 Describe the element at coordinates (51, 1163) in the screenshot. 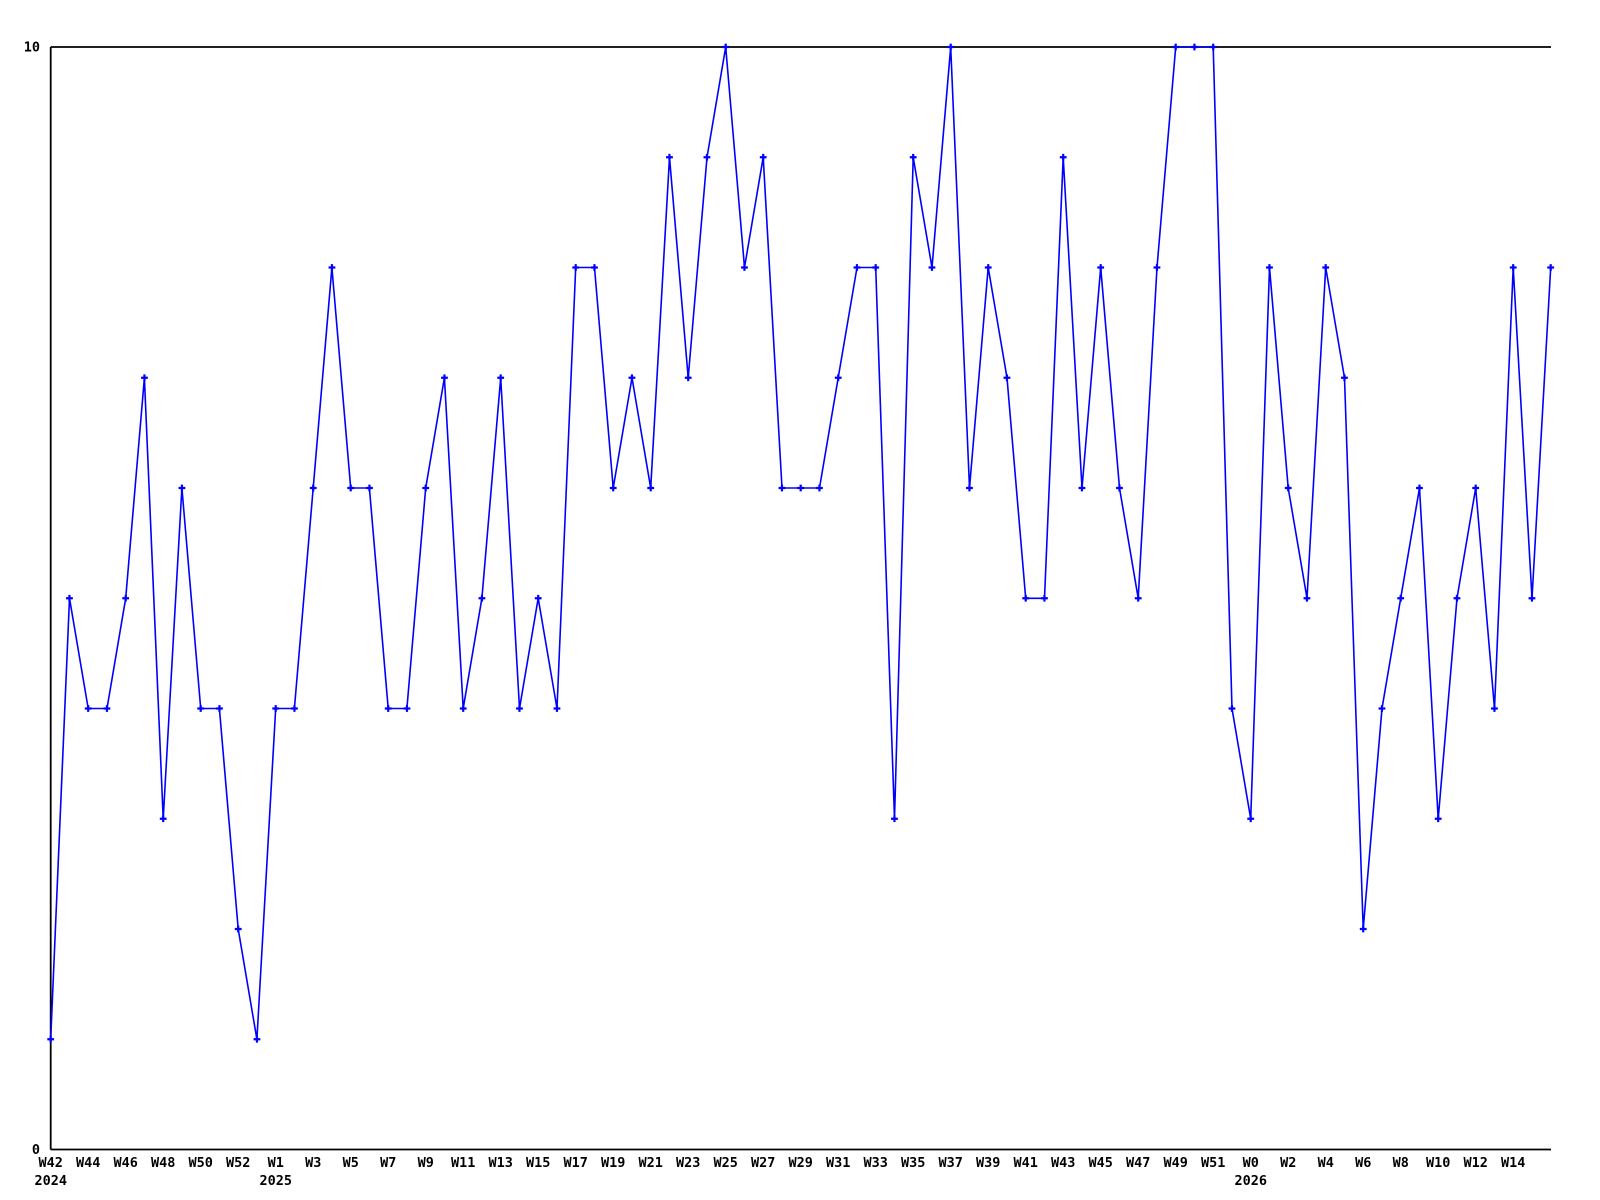

I see `x-axis-tick-label: W42` at that location.